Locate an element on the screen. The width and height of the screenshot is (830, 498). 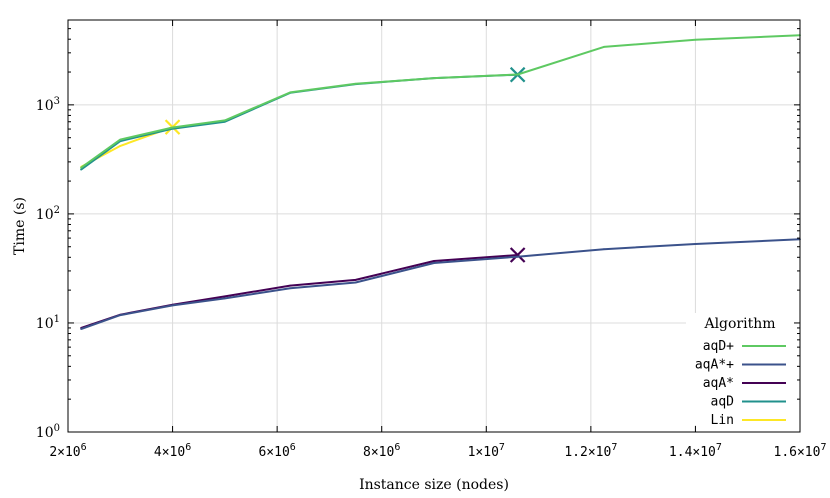
legend-entries: aqD+ aqA*+ aqA* aqD Lin is located at coordinates (740, 383).